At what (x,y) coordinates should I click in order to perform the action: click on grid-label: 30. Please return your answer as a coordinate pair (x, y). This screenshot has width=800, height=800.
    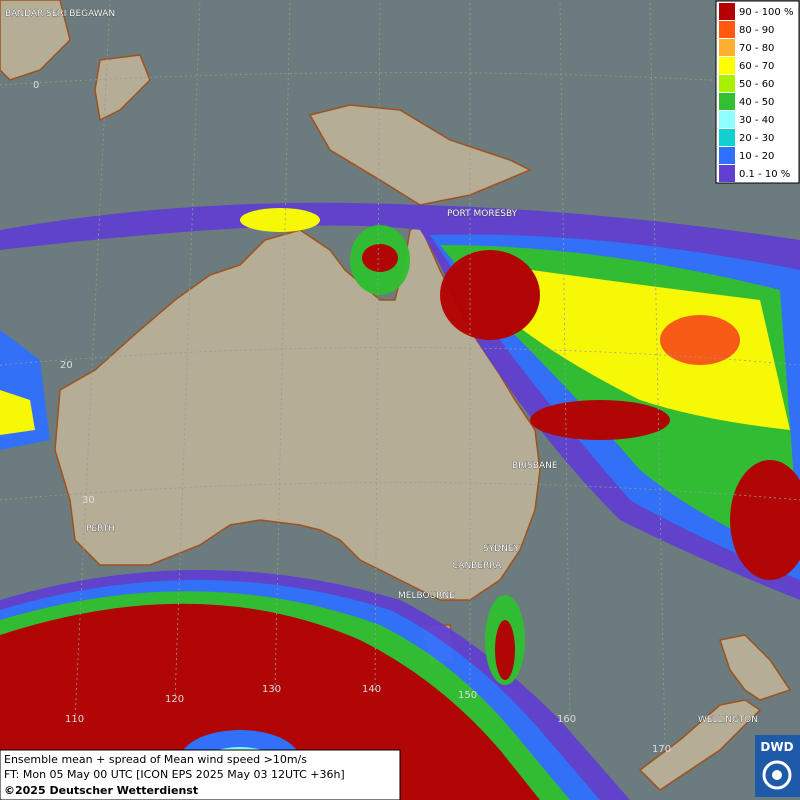
    Looking at the image, I should click on (88, 500).